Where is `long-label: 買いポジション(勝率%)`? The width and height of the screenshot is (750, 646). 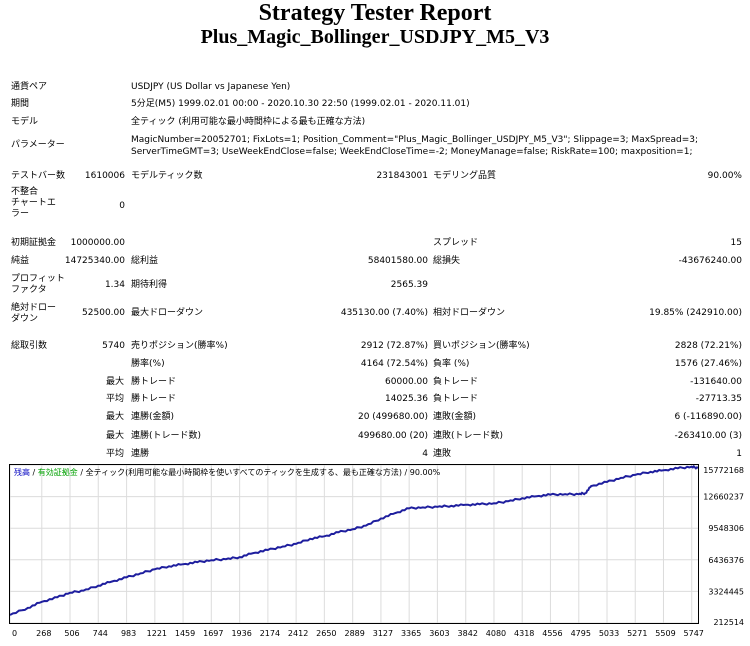 long-label: 買いポジション(勝率%) is located at coordinates (481, 346).